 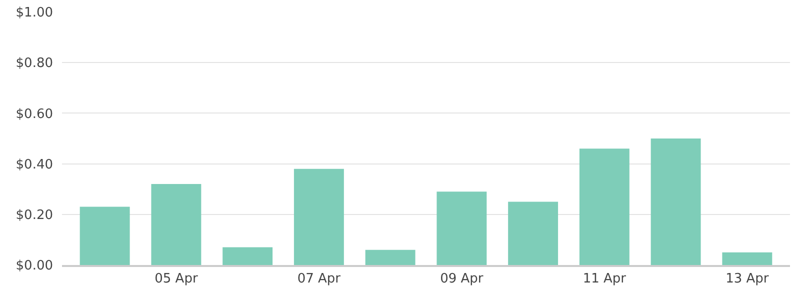 What do you see at coordinates (34, 114) in the screenshot?
I see `y-tick-label: $0.60` at bounding box center [34, 114].